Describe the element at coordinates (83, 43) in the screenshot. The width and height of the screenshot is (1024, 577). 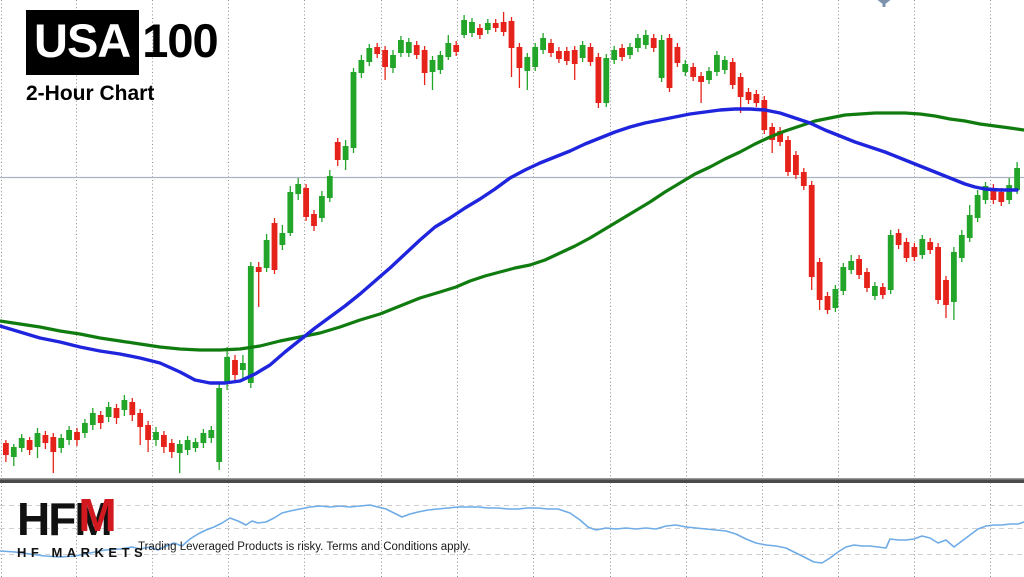
I see `instrument-symbol-highlight: USA` at that location.